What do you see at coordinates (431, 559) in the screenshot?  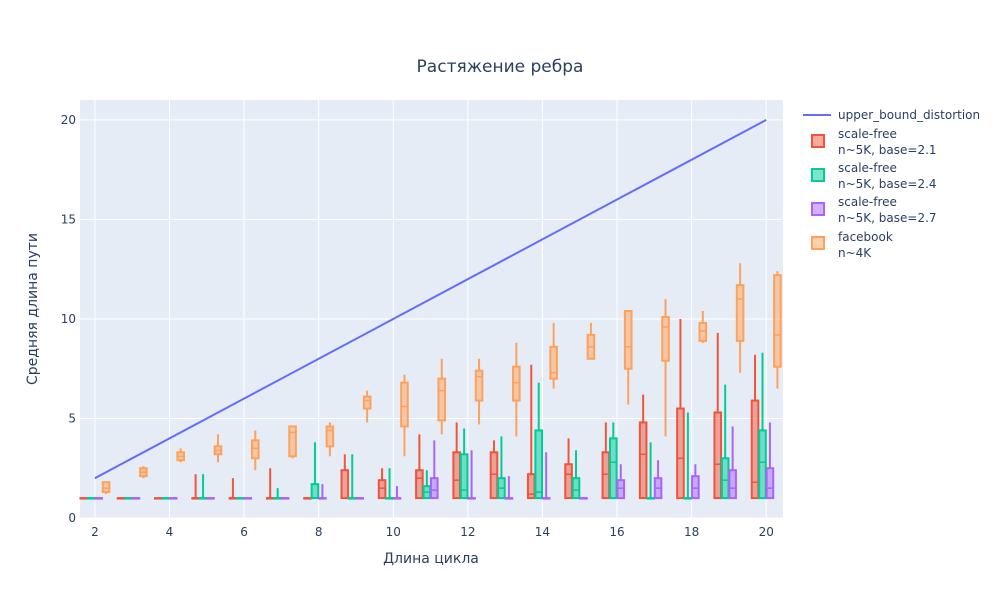 I see `x-axis-title: Длина цикла` at bounding box center [431, 559].